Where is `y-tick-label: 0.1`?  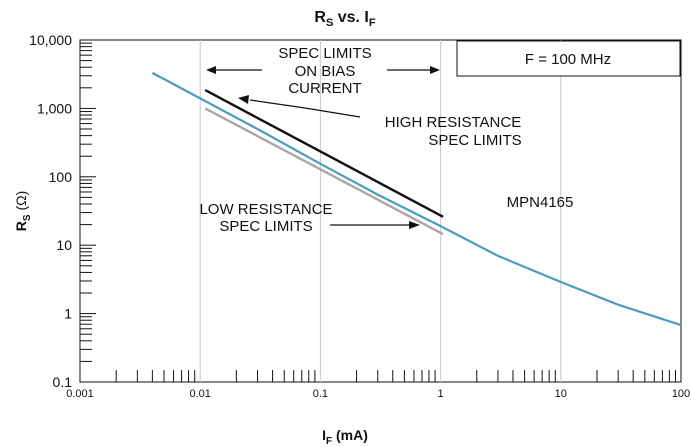 y-tick-label: 0.1 is located at coordinates (63, 382).